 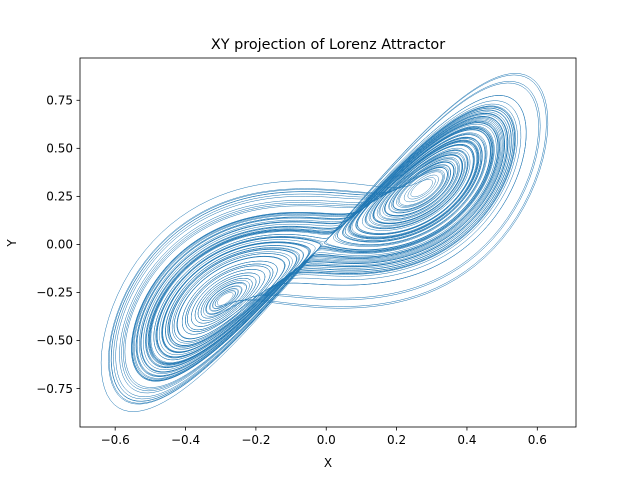 What do you see at coordinates (326, 440) in the screenshot?
I see `x-tick-label: 0.0` at bounding box center [326, 440].